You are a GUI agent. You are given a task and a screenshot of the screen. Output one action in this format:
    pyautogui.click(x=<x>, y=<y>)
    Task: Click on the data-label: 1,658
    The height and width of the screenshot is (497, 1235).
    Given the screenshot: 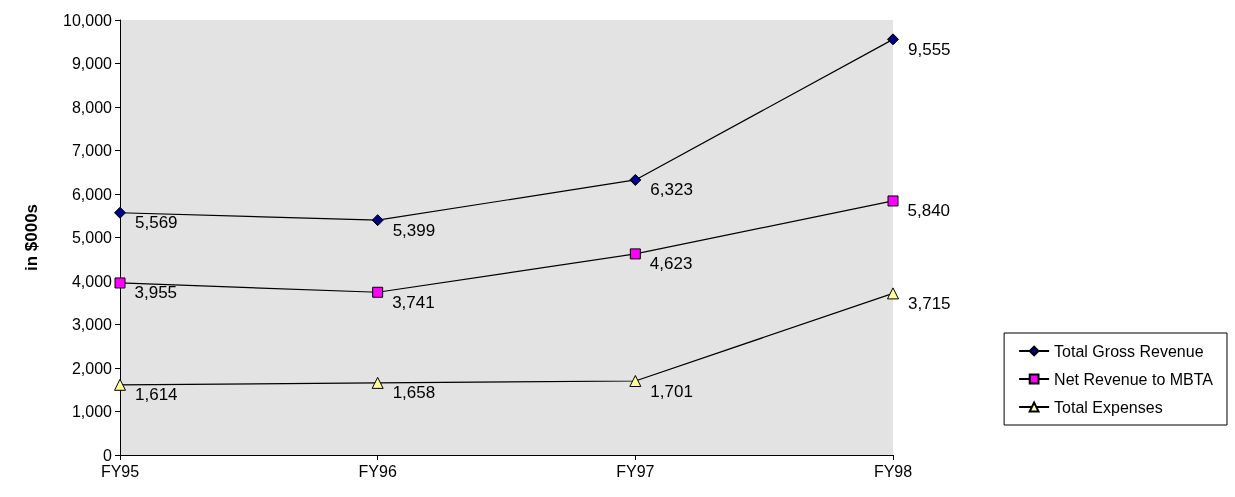 What is the action you would take?
    pyautogui.click(x=414, y=393)
    